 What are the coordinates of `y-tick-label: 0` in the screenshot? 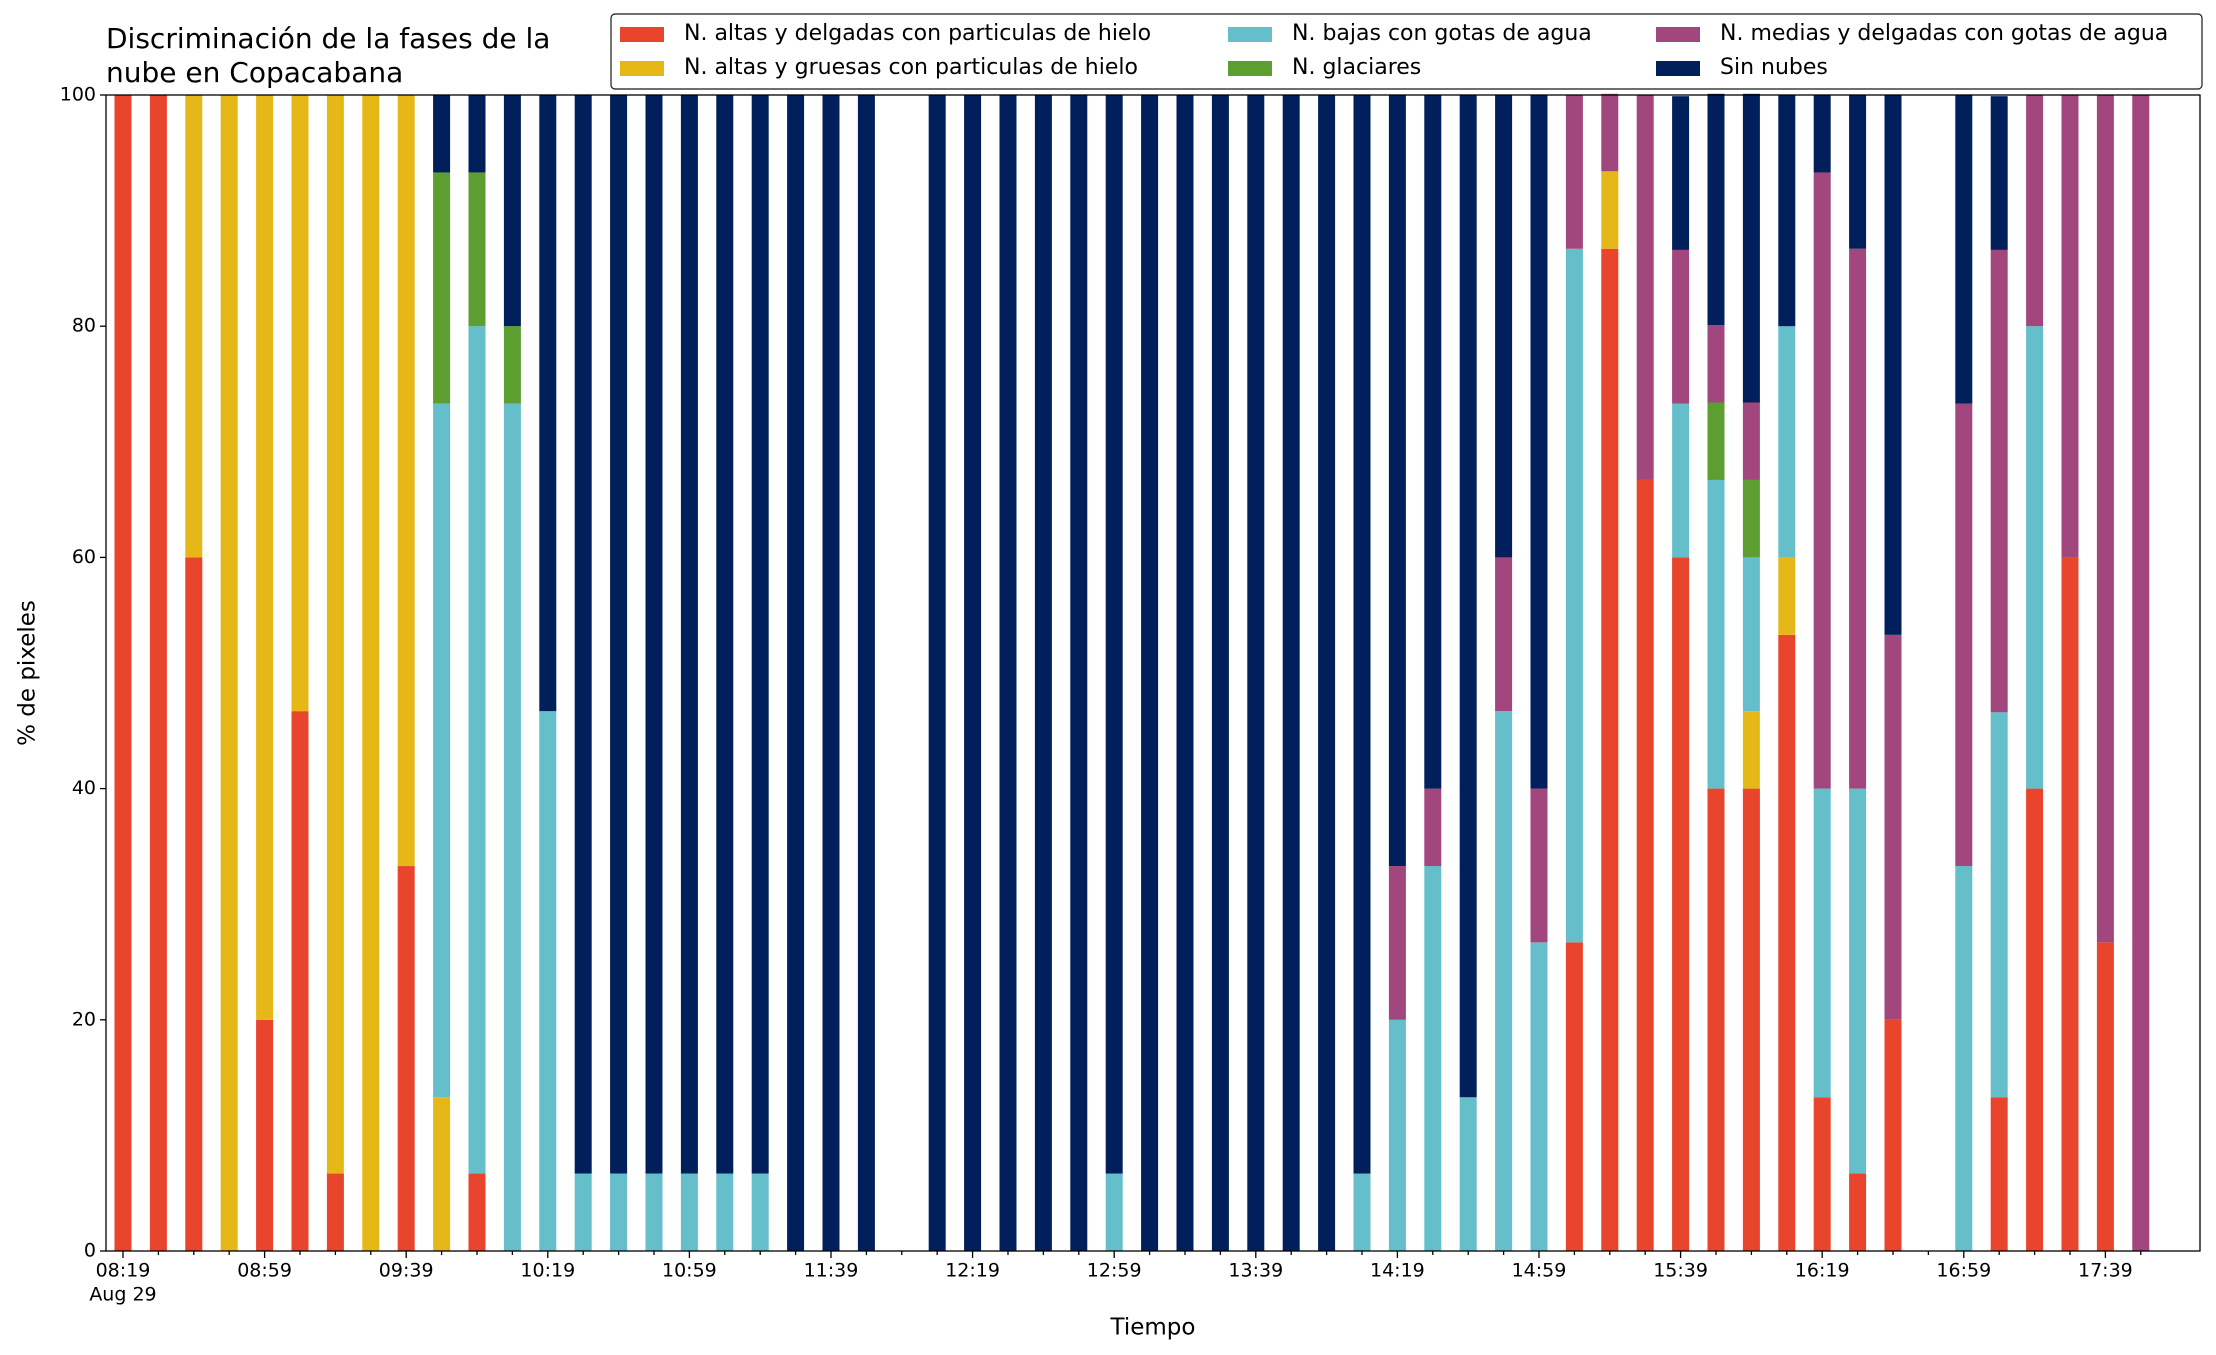 It's located at (90, 1251).